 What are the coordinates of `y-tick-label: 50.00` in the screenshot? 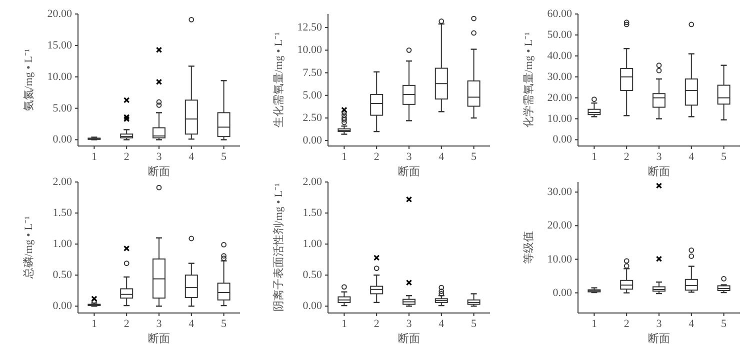 It's located at (559, 34).